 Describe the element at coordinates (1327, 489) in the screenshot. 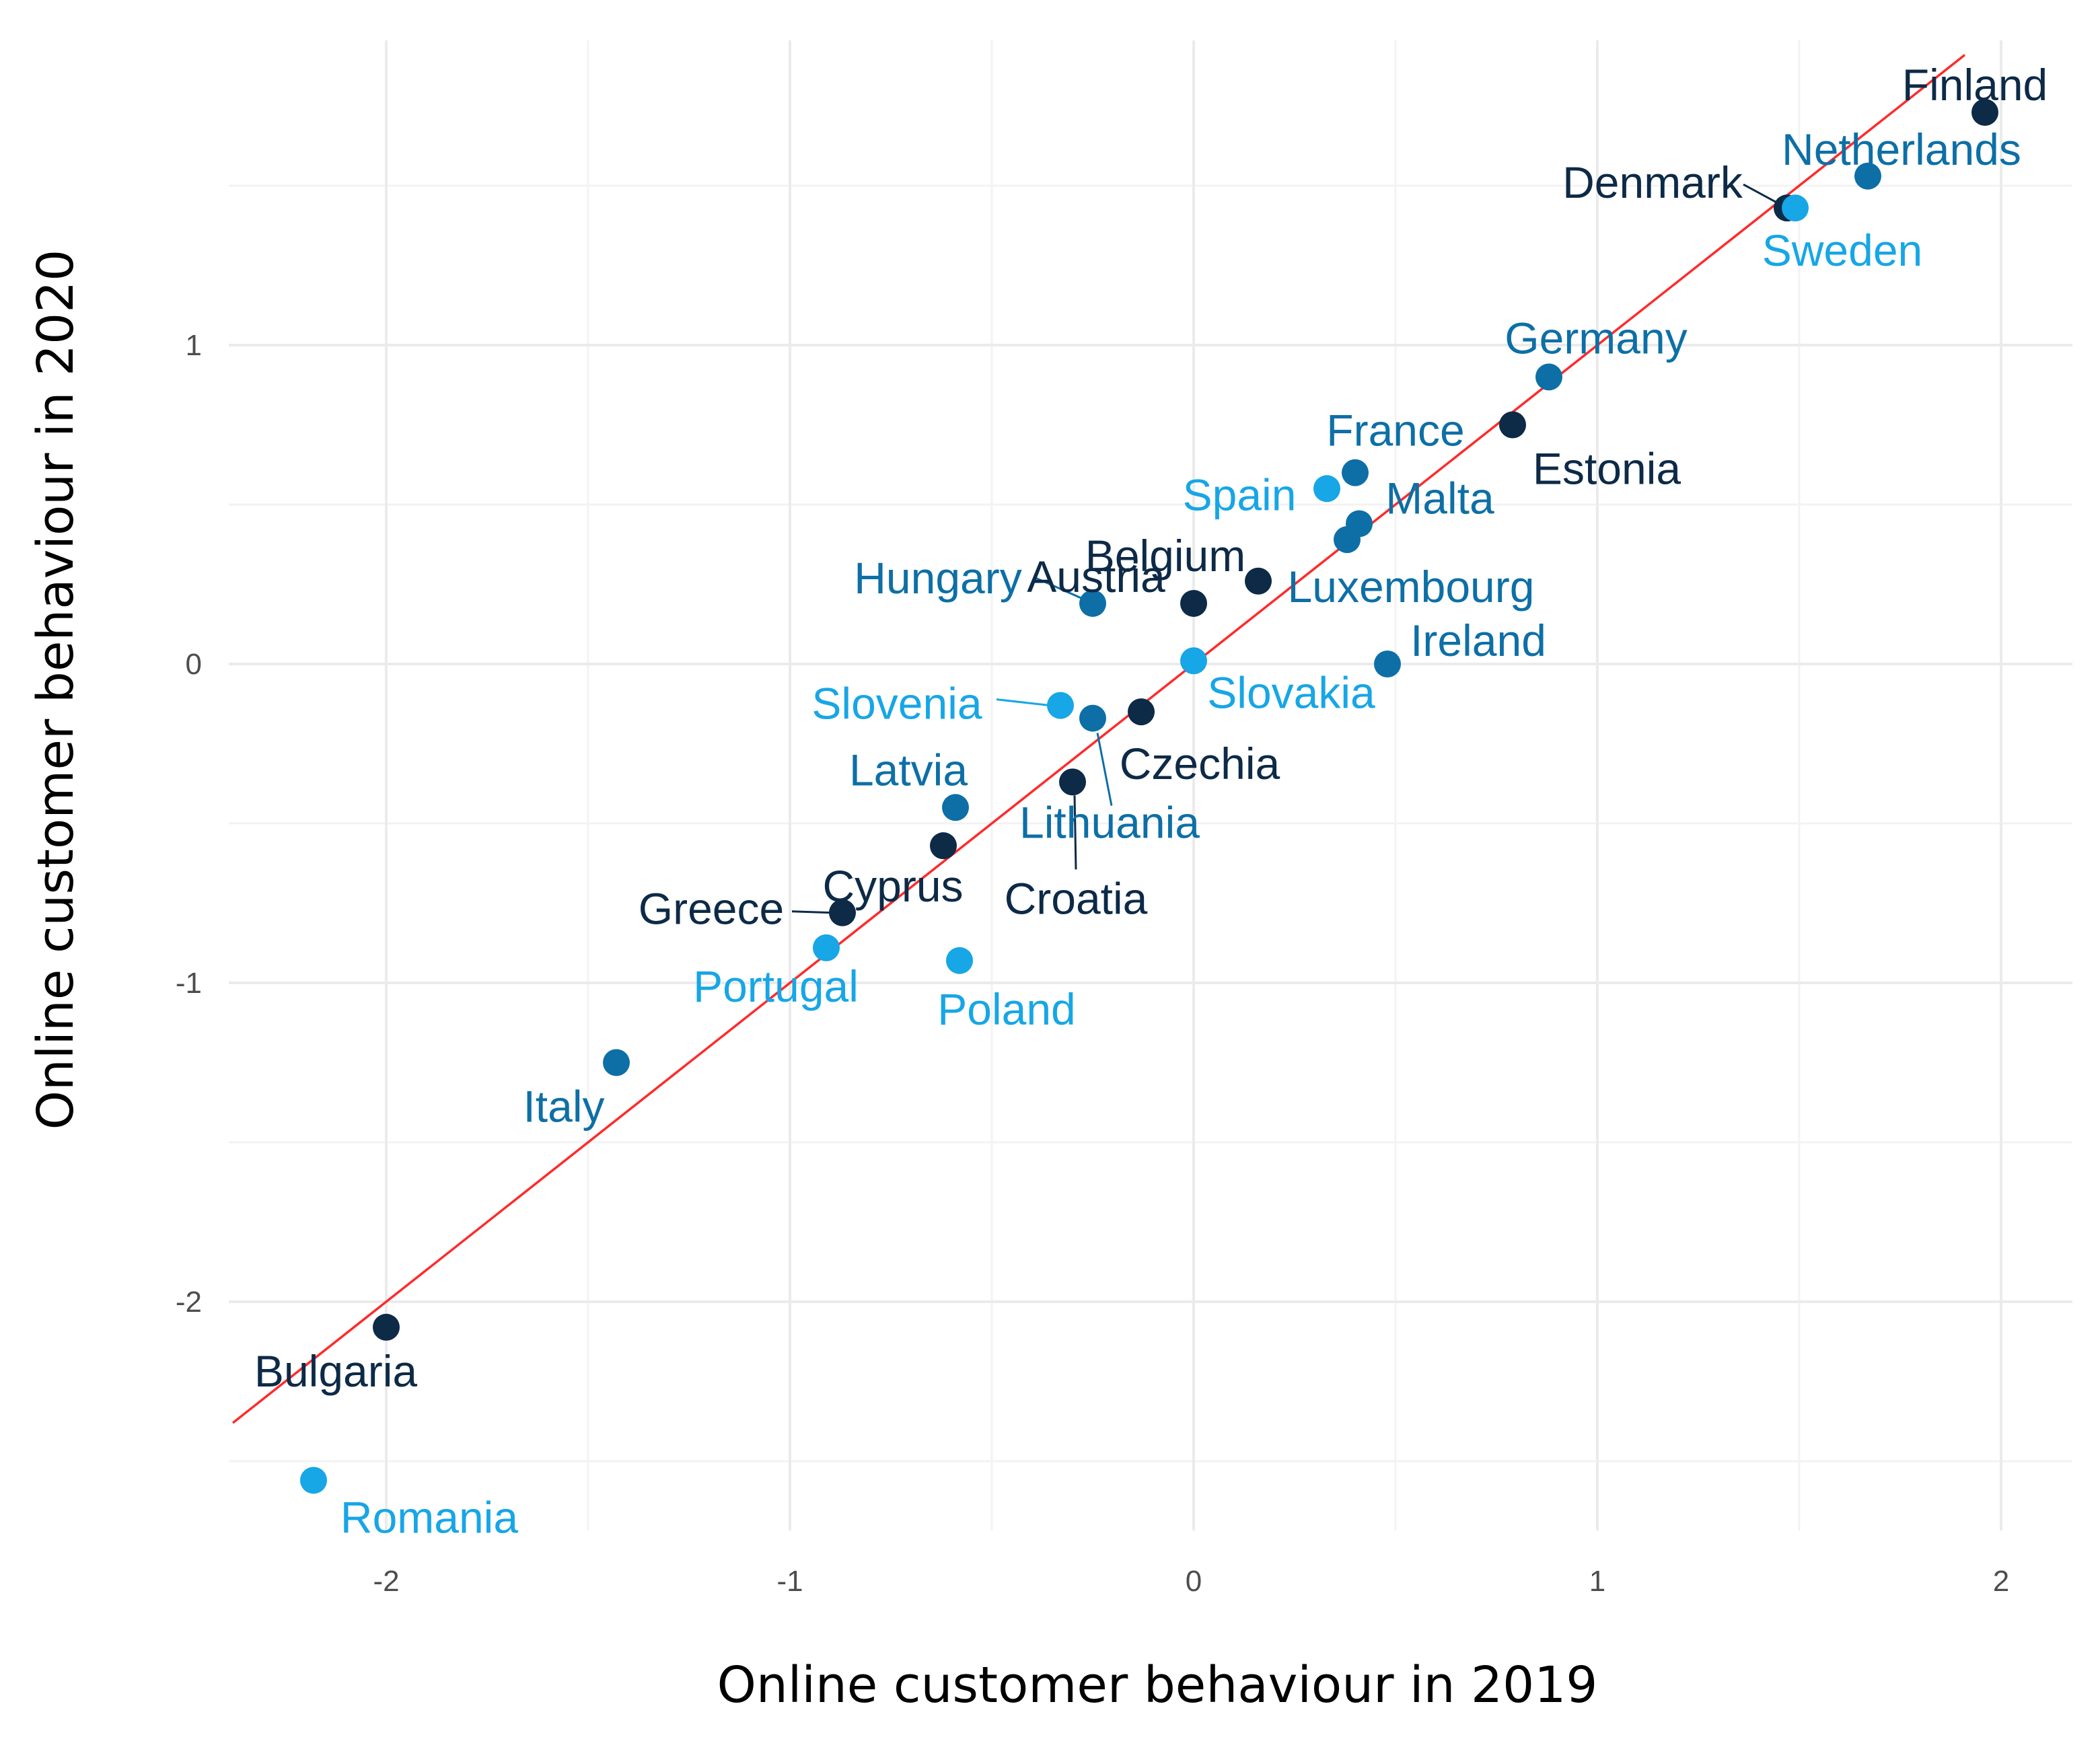

I see `point-spain` at that location.